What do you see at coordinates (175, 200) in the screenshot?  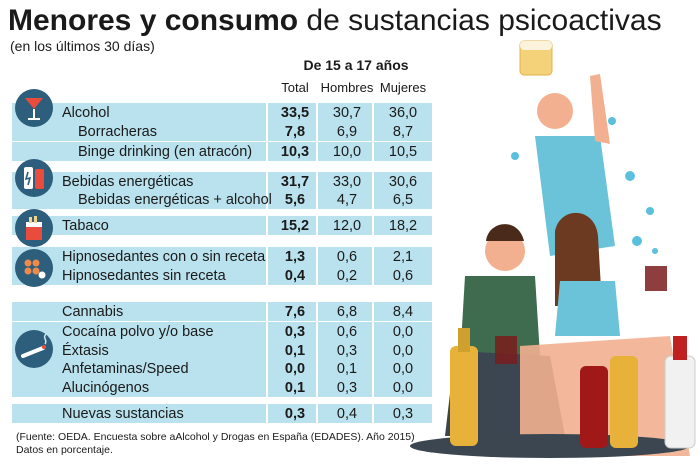 I see `row-label: Bebidas energéticas + alcohol` at bounding box center [175, 200].